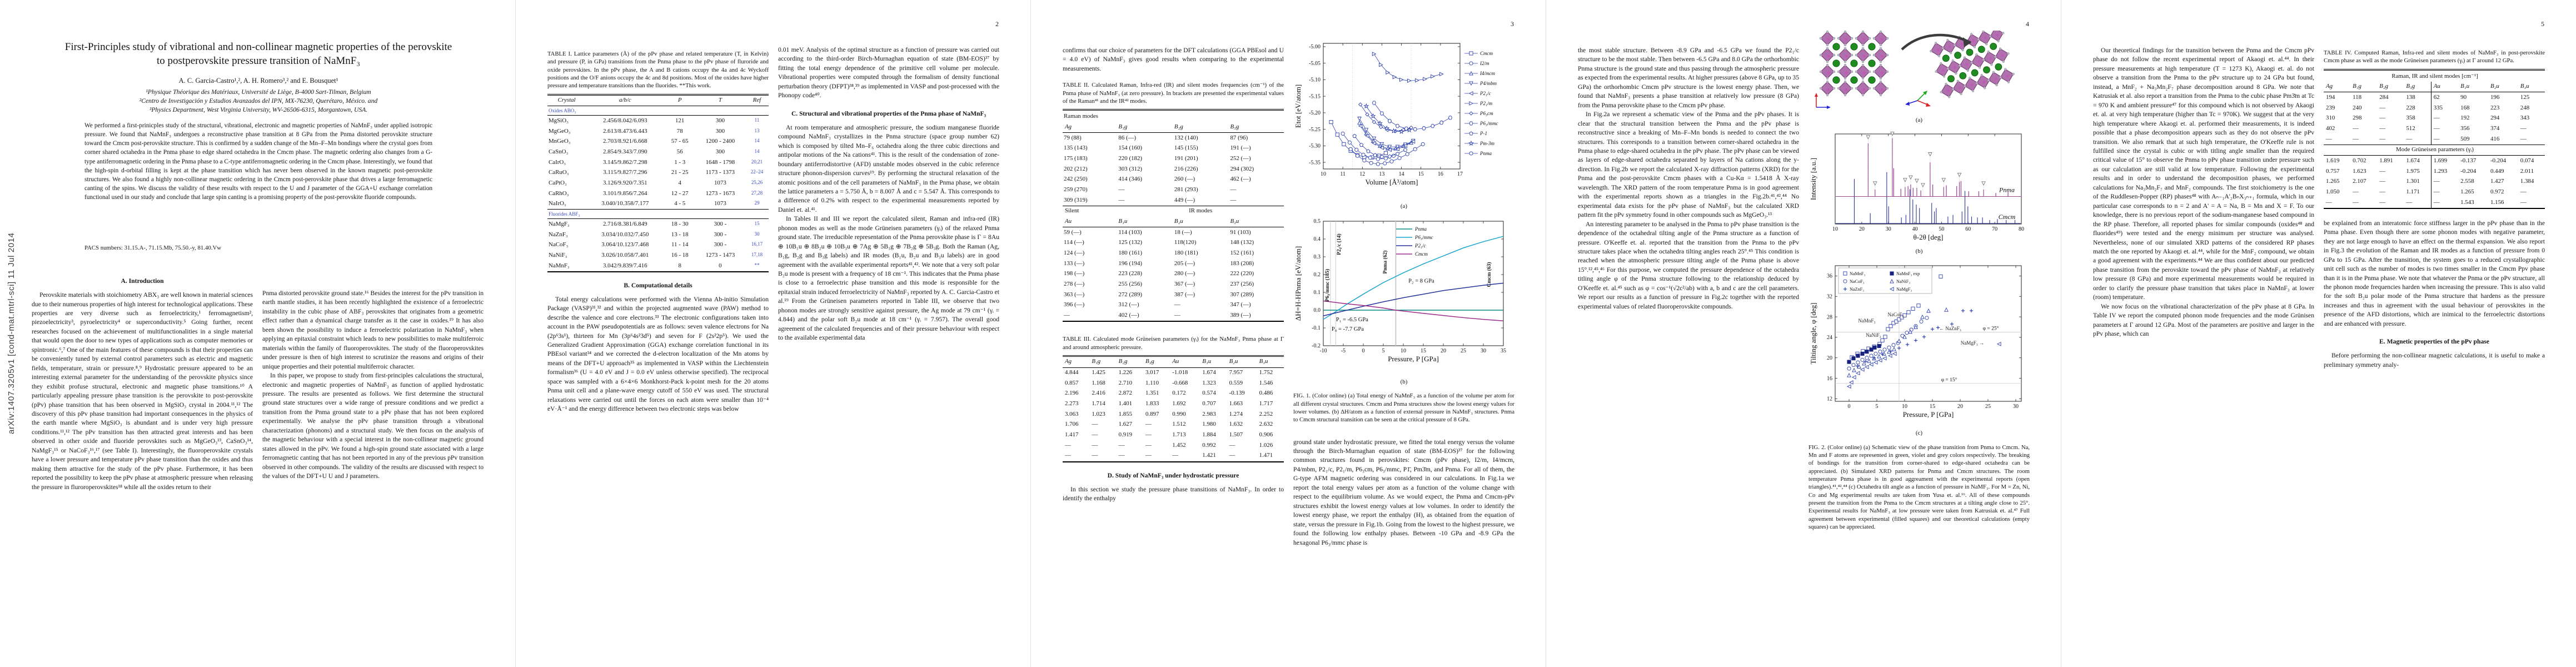 This screenshot has width=2576, height=667. Describe the element at coordinates (720, 254) in the screenshot. I see `table-cell: 1273 - 1473` at that location.